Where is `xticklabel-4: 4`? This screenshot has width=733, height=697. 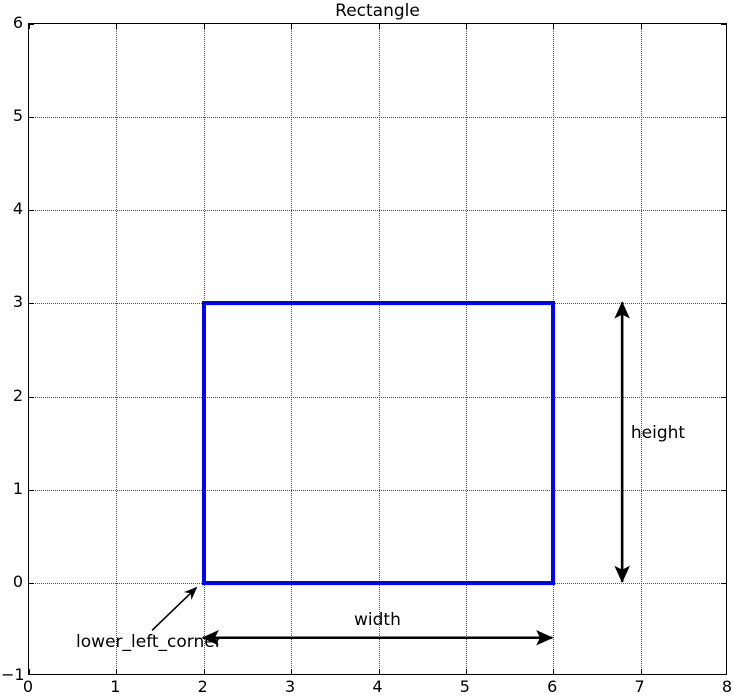
xticklabel-4: 4 is located at coordinates (377, 686).